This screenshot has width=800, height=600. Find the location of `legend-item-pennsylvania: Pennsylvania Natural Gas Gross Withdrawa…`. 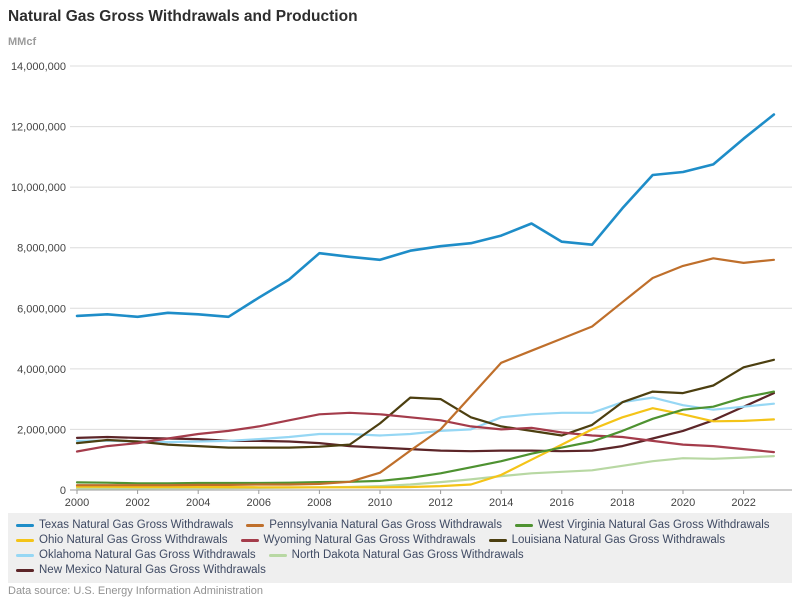

legend-item-pennsylvania: Pennsylvania Natural Gas Gross Withdrawa… is located at coordinates (374, 525).